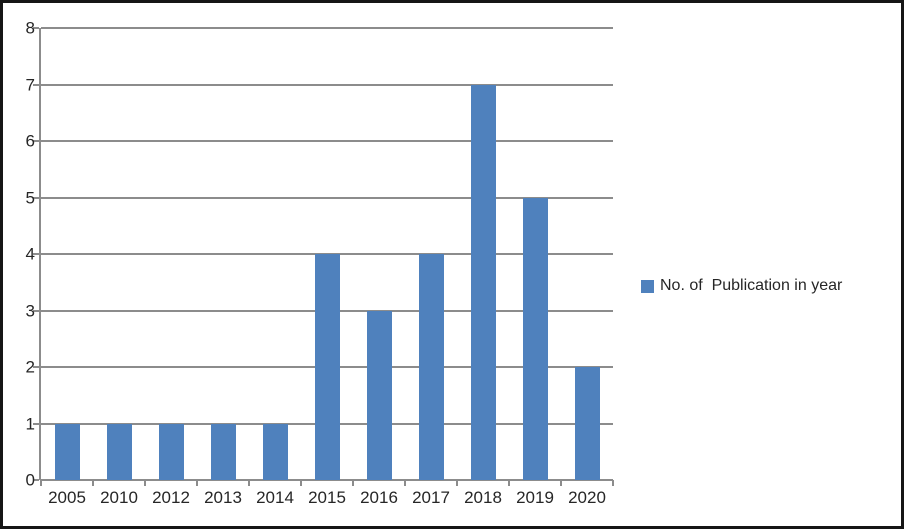 This screenshot has height=529, width=904. What do you see at coordinates (30, 367) in the screenshot?
I see `y-axis-label: 2` at bounding box center [30, 367].